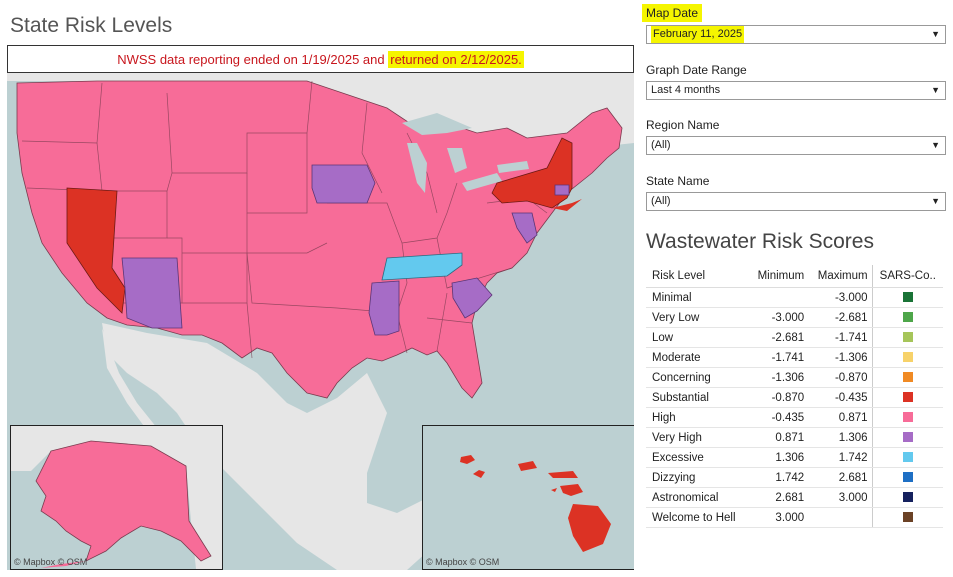 This screenshot has height=577, width=953. Describe the element at coordinates (778, 377) in the screenshot. I see `legend-minimum: -1.306` at that location.